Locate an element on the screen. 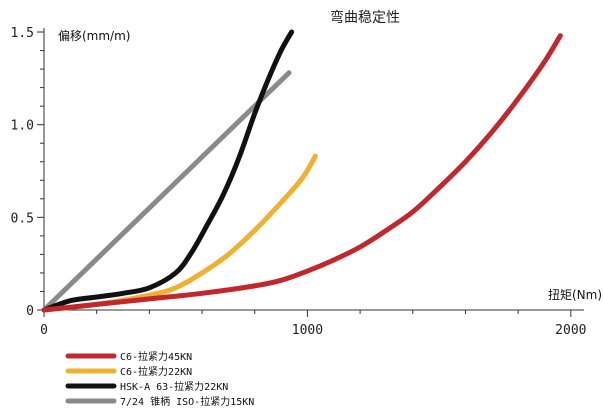 The height and width of the screenshot is (416, 604). x-axis-title: 扭矩(Nm) is located at coordinates (575, 295).